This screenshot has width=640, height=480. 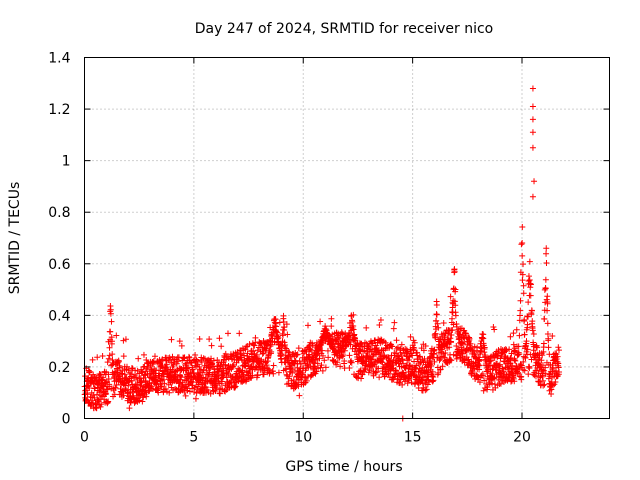 I want to click on x-tick-label: 10, so click(x=303, y=438).